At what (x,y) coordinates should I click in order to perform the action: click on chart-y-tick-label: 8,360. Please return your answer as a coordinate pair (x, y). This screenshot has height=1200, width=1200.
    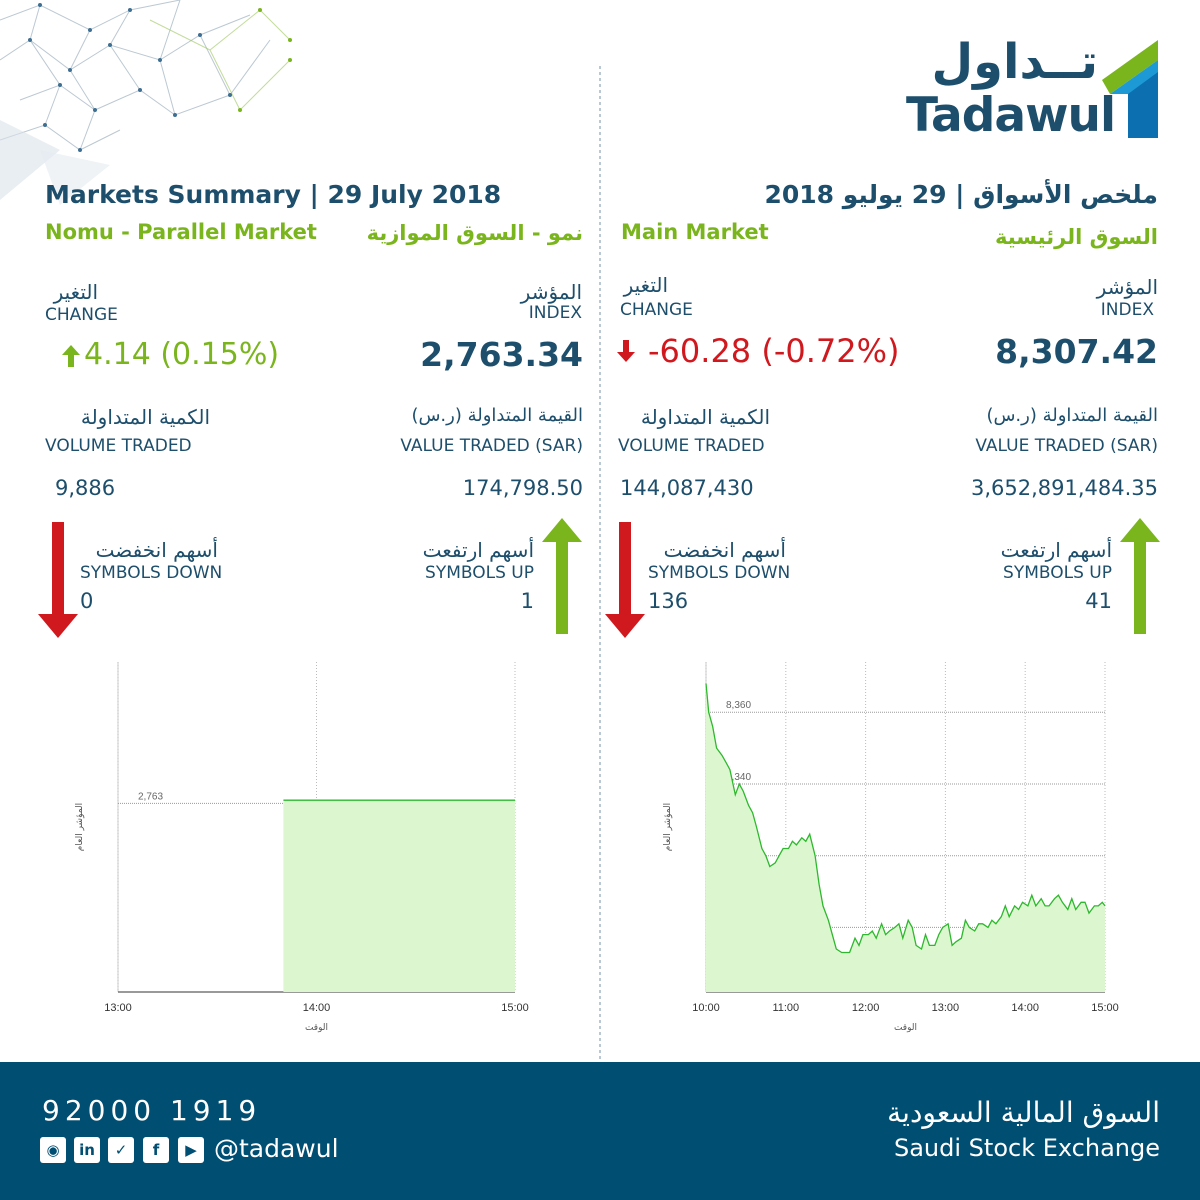
    Looking at the image, I should click on (738, 705).